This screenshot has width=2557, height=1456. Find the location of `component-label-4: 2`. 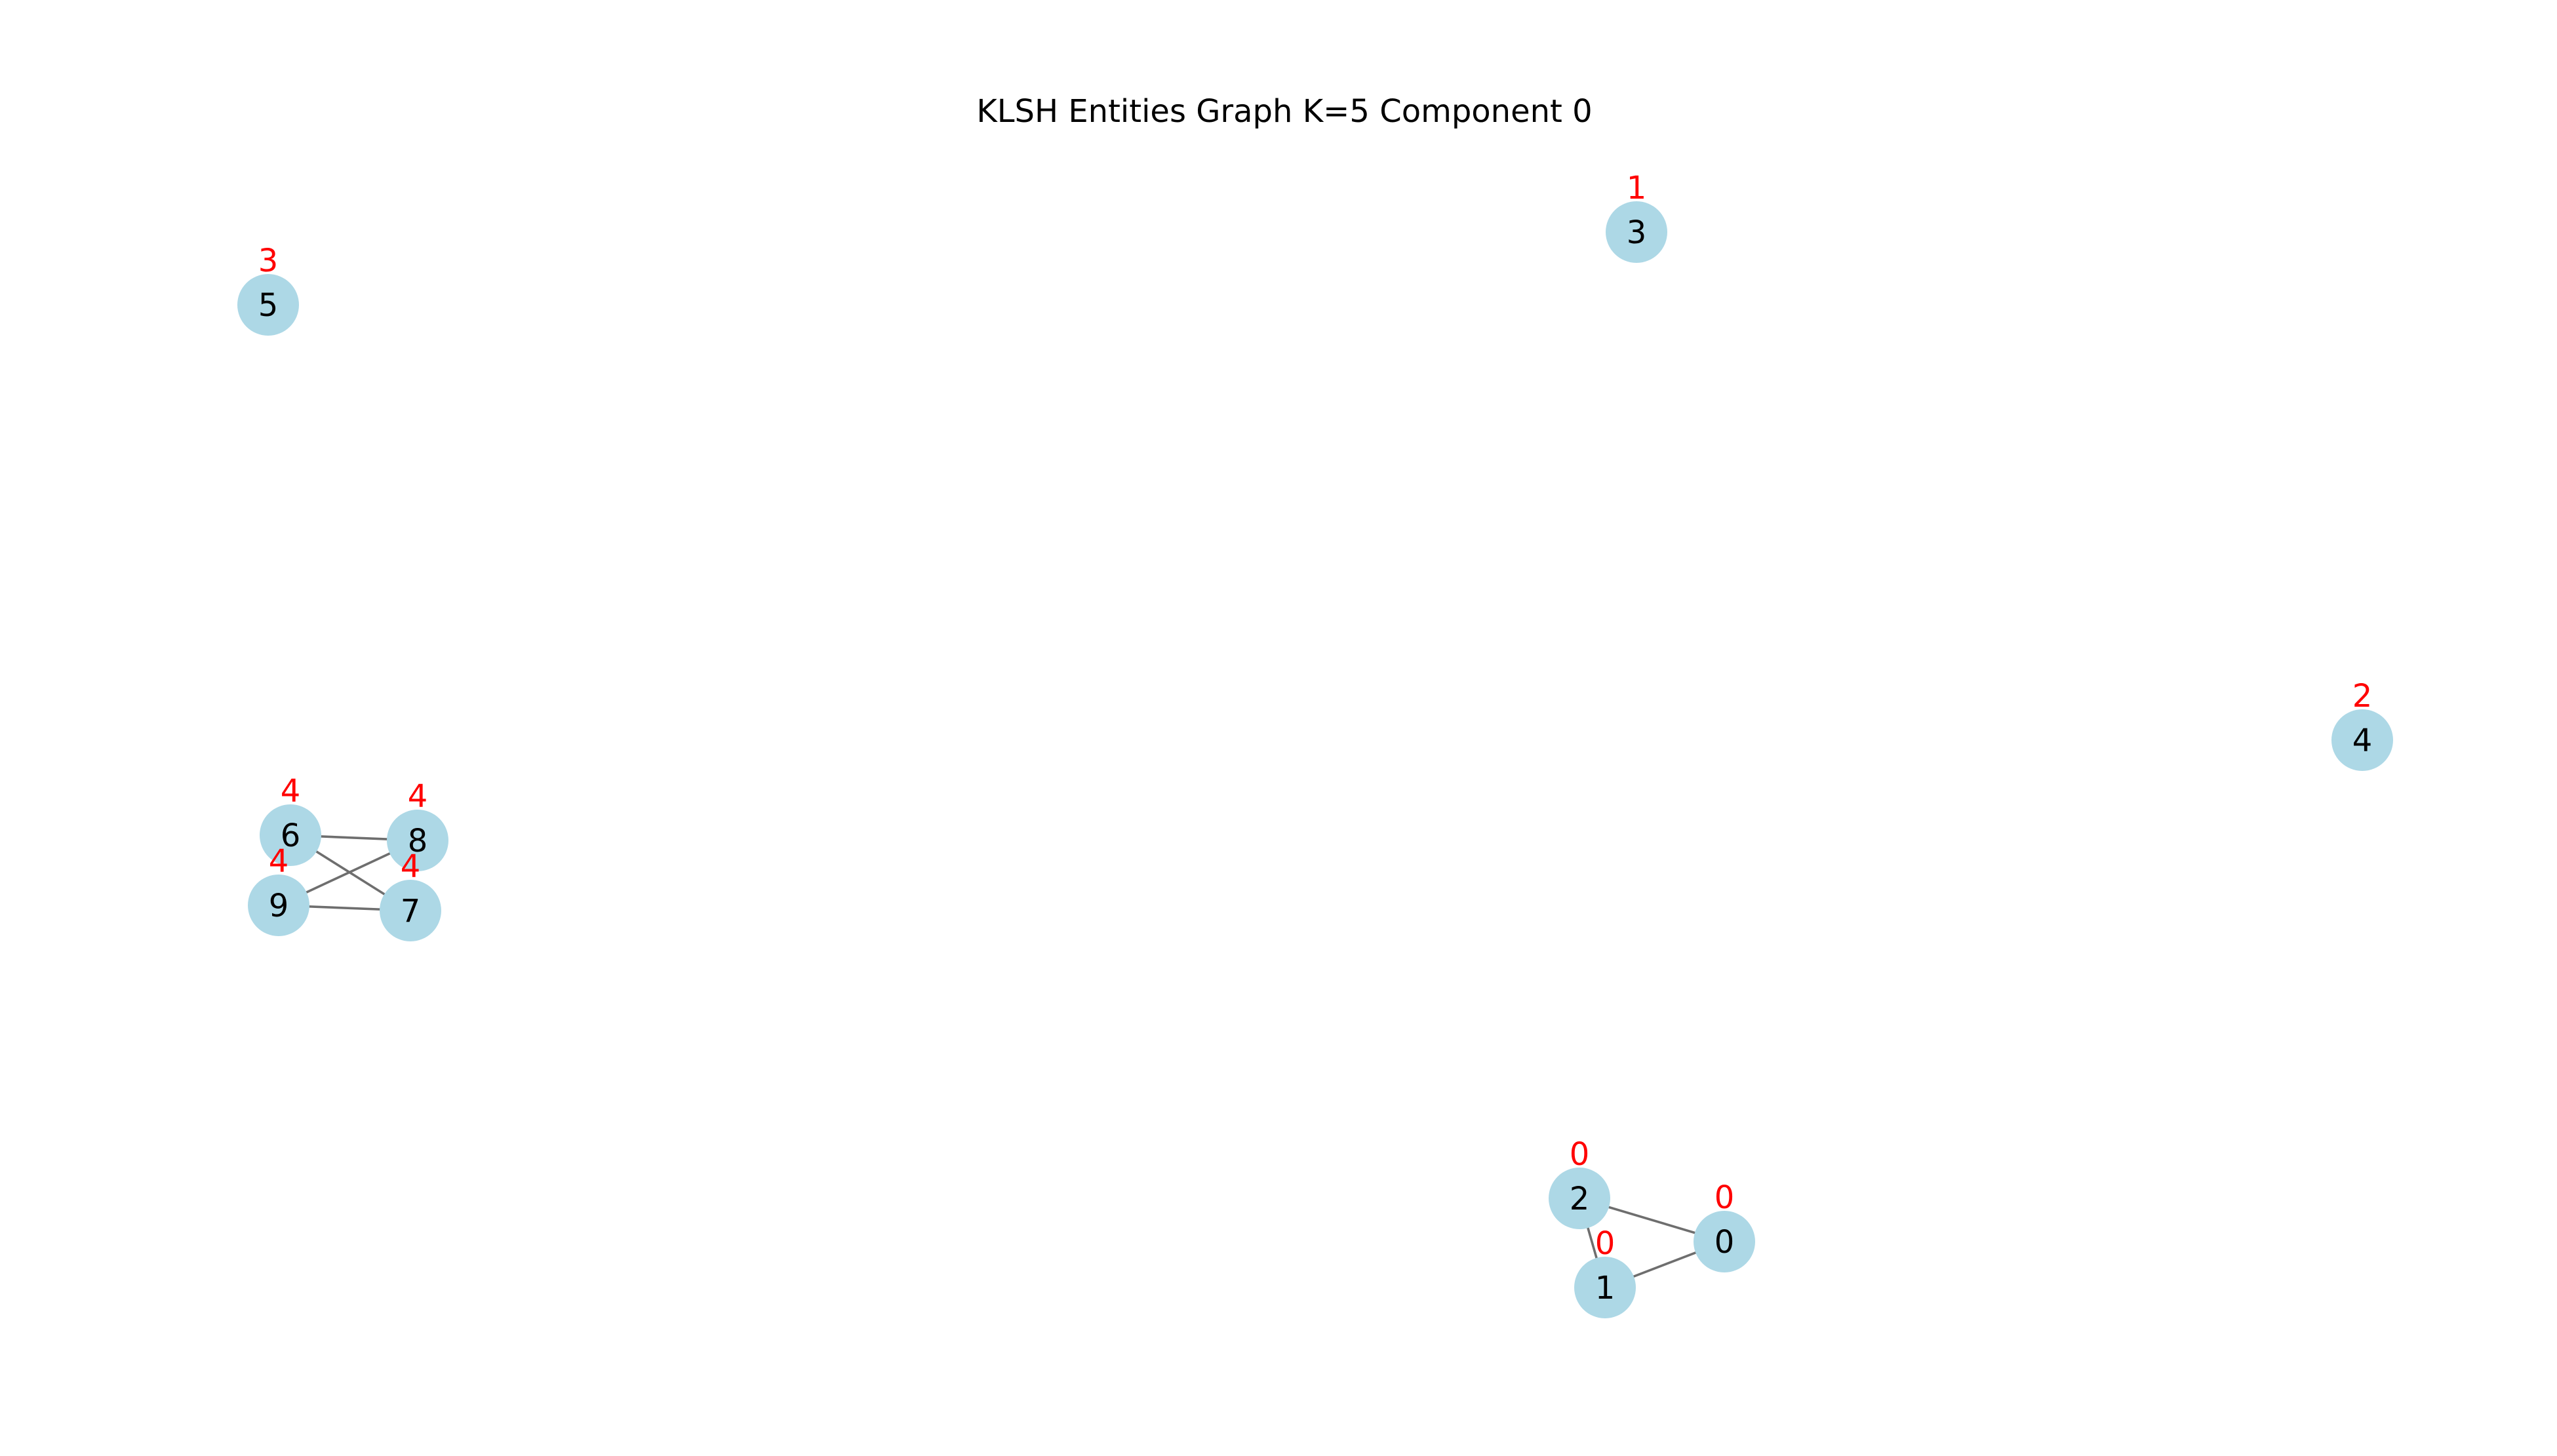

component-label-4: 2 is located at coordinates (2362, 696).